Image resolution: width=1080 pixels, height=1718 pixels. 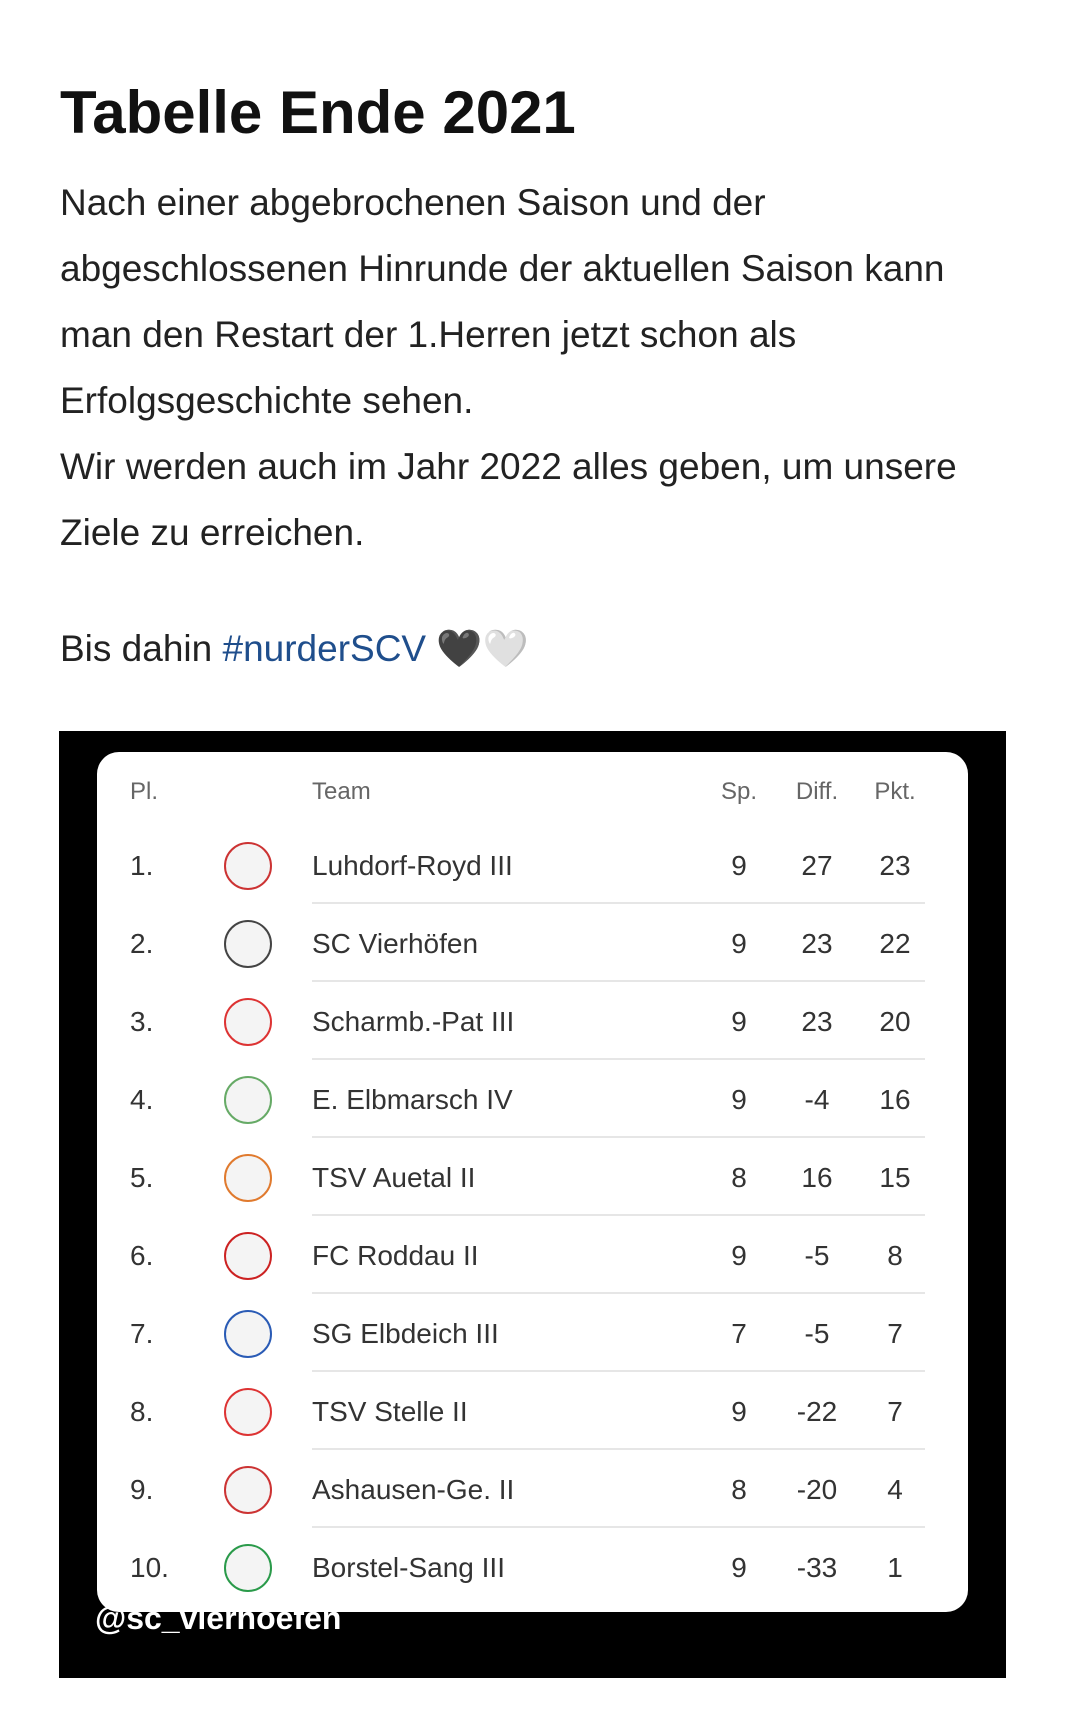 I want to click on table-cell: 4., so click(x=142, y=1099).